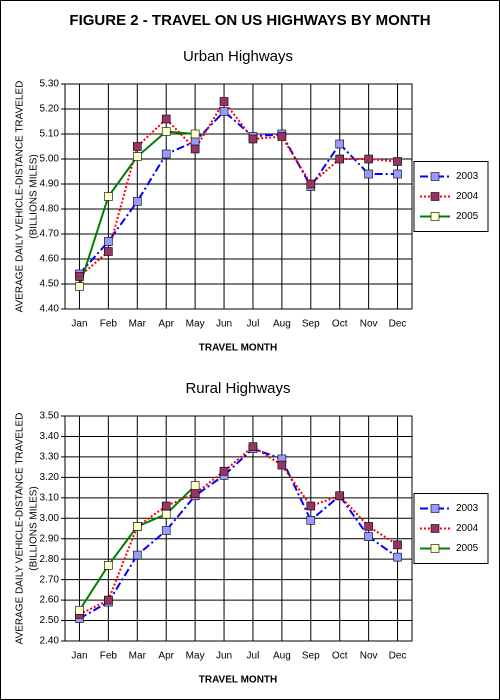  I want to click on x-tick-label: Jan, so click(79, 656).